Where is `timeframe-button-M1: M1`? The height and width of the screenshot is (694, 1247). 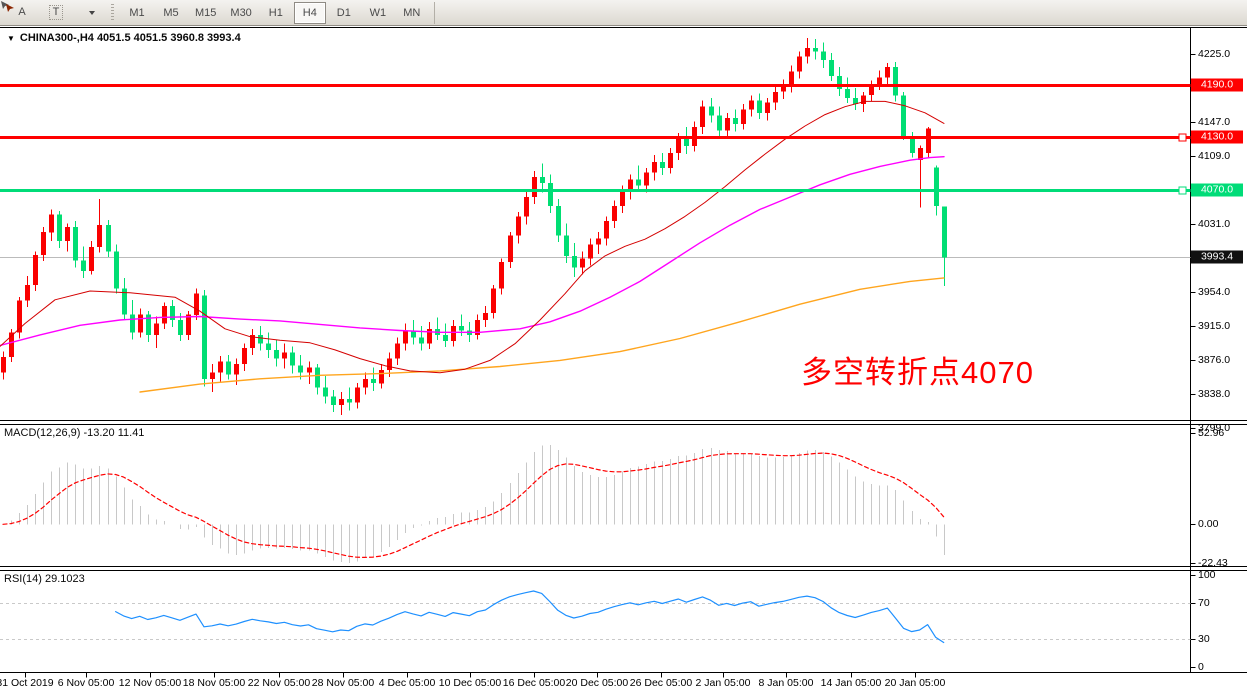
timeframe-button-M1: M1 is located at coordinates (137, 12).